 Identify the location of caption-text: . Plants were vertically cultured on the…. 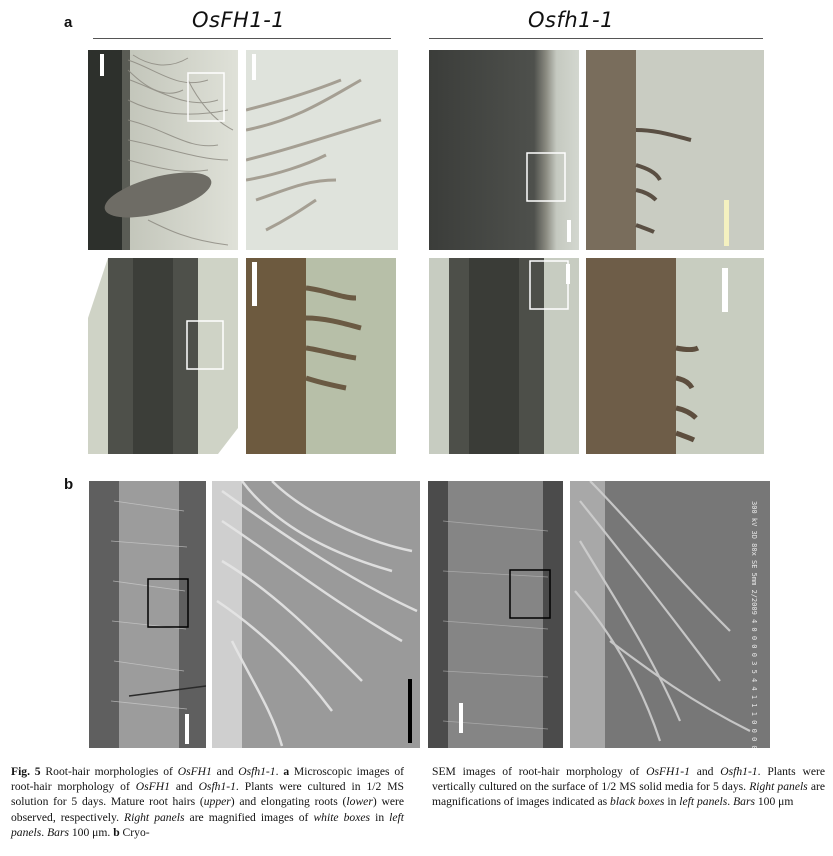
(628, 779).